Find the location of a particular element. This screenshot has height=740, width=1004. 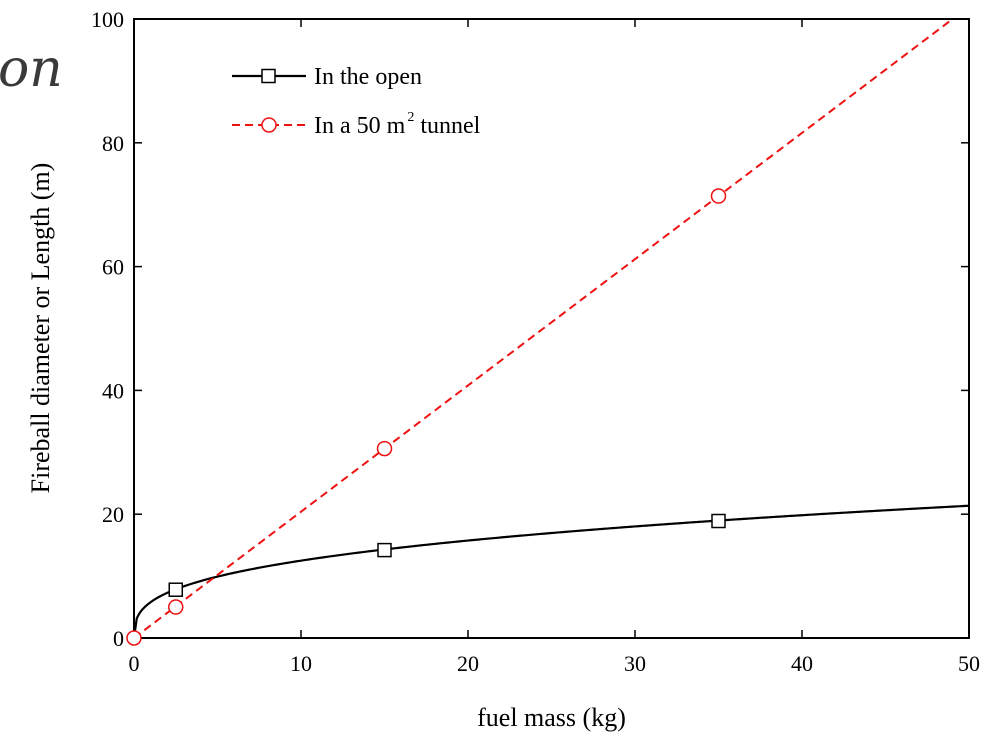

y-tick-label: 20 is located at coordinates (113, 514).